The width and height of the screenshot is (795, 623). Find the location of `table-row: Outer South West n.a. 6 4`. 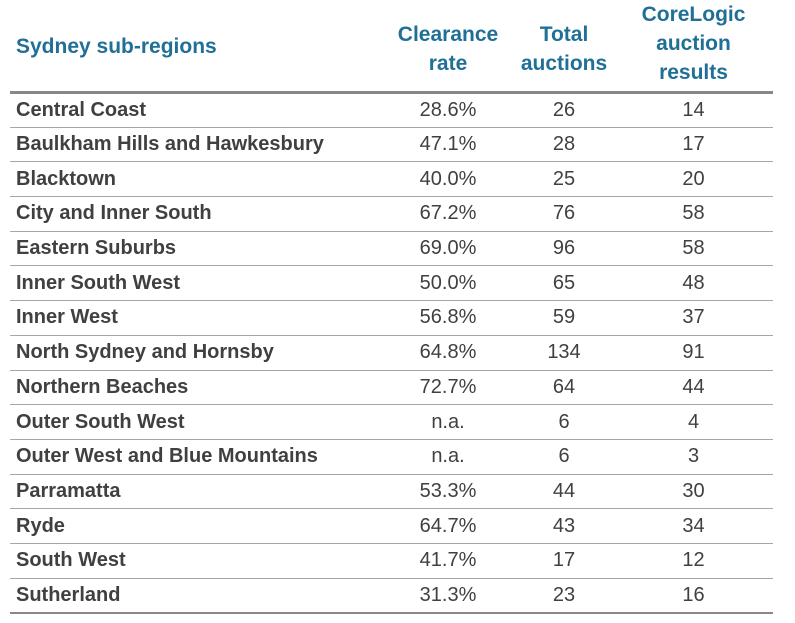

table-row: Outer South West n.a. 6 4 is located at coordinates (391, 422).